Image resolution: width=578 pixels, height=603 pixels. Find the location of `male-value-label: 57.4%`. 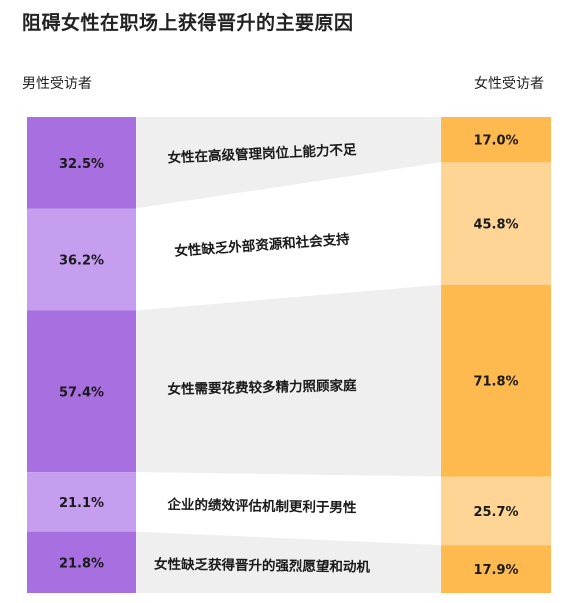

male-value-label: 57.4% is located at coordinates (81, 392).